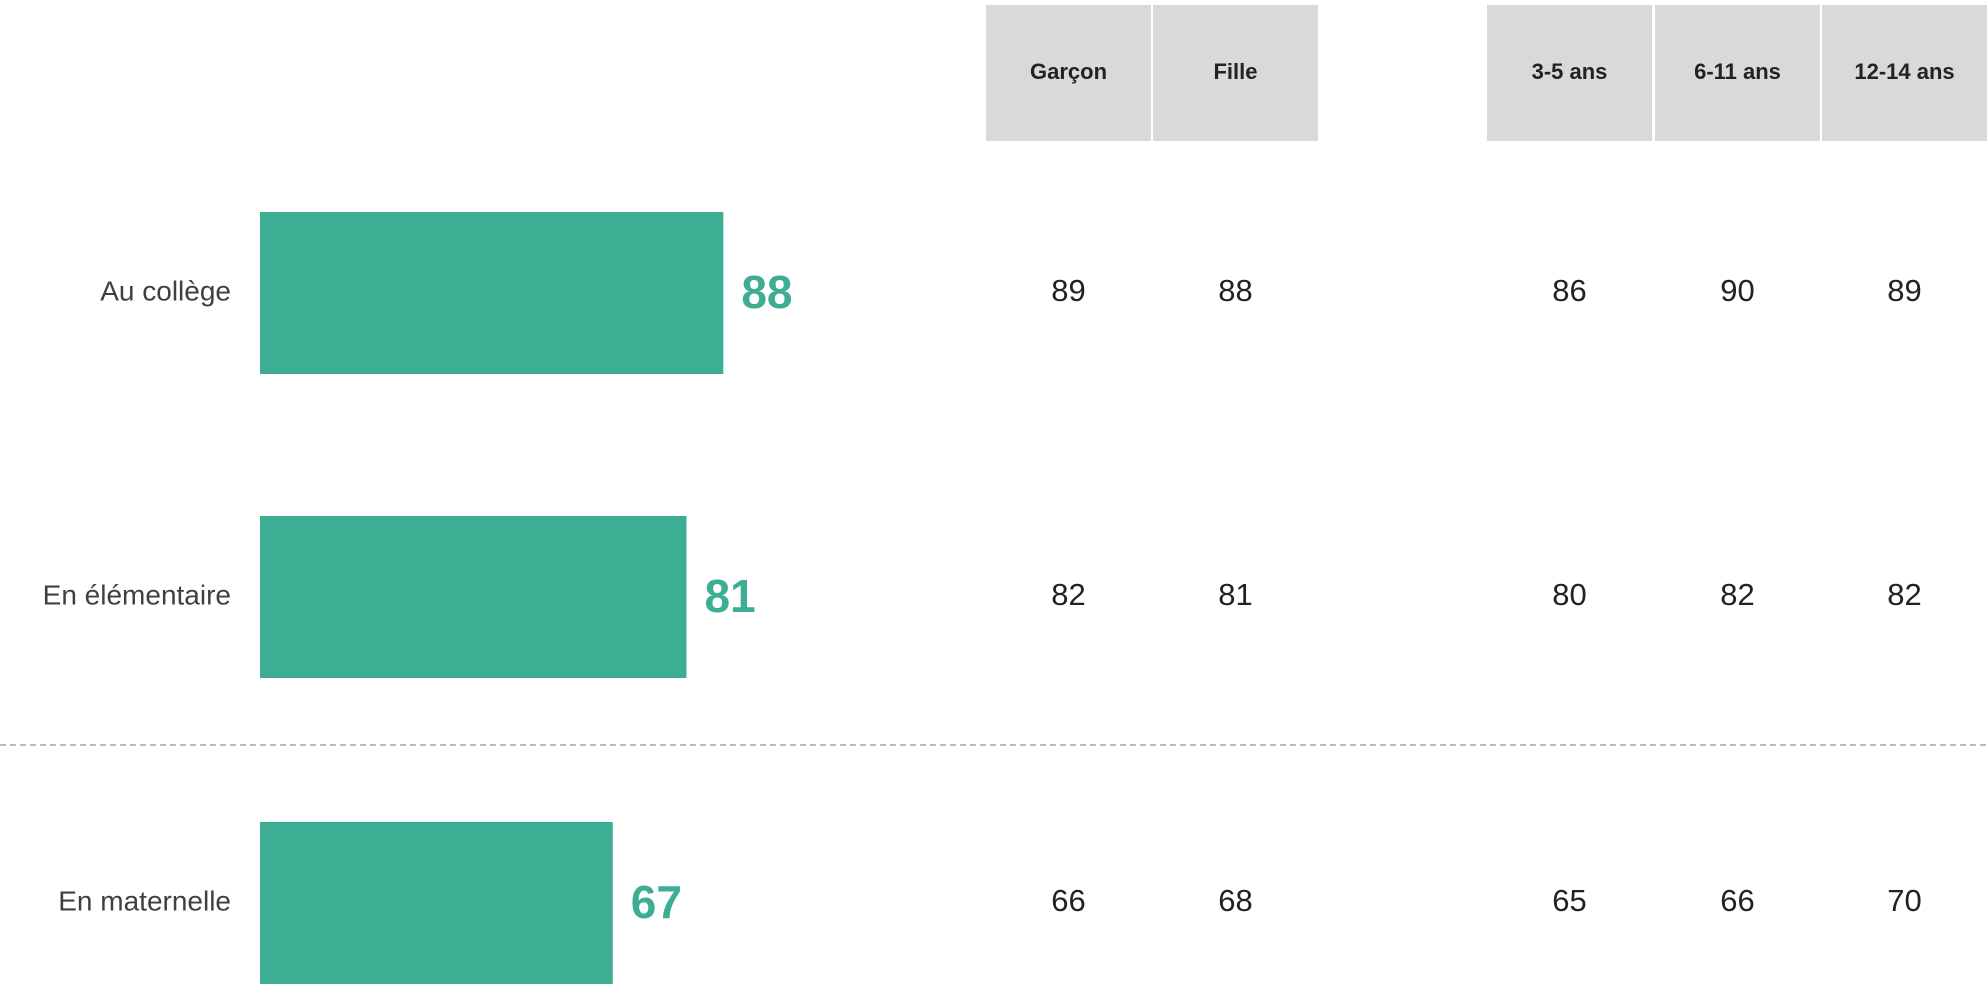 This screenshot has width=1987, height=985. I want to click on value-label: 67, so click(656, 902).